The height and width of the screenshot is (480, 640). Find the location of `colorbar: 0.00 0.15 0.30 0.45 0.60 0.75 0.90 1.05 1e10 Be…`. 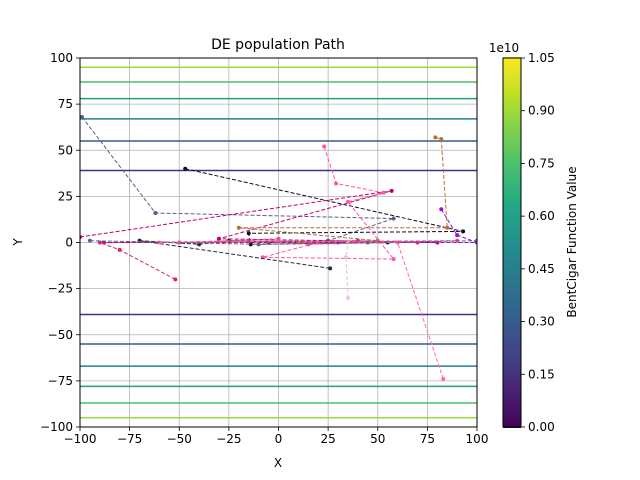

colorbar: 0.00 0.15 0.30 0.45 0.60 0.75 0.90 1.05 1e10 Be… is located at coordinates (534, 237).